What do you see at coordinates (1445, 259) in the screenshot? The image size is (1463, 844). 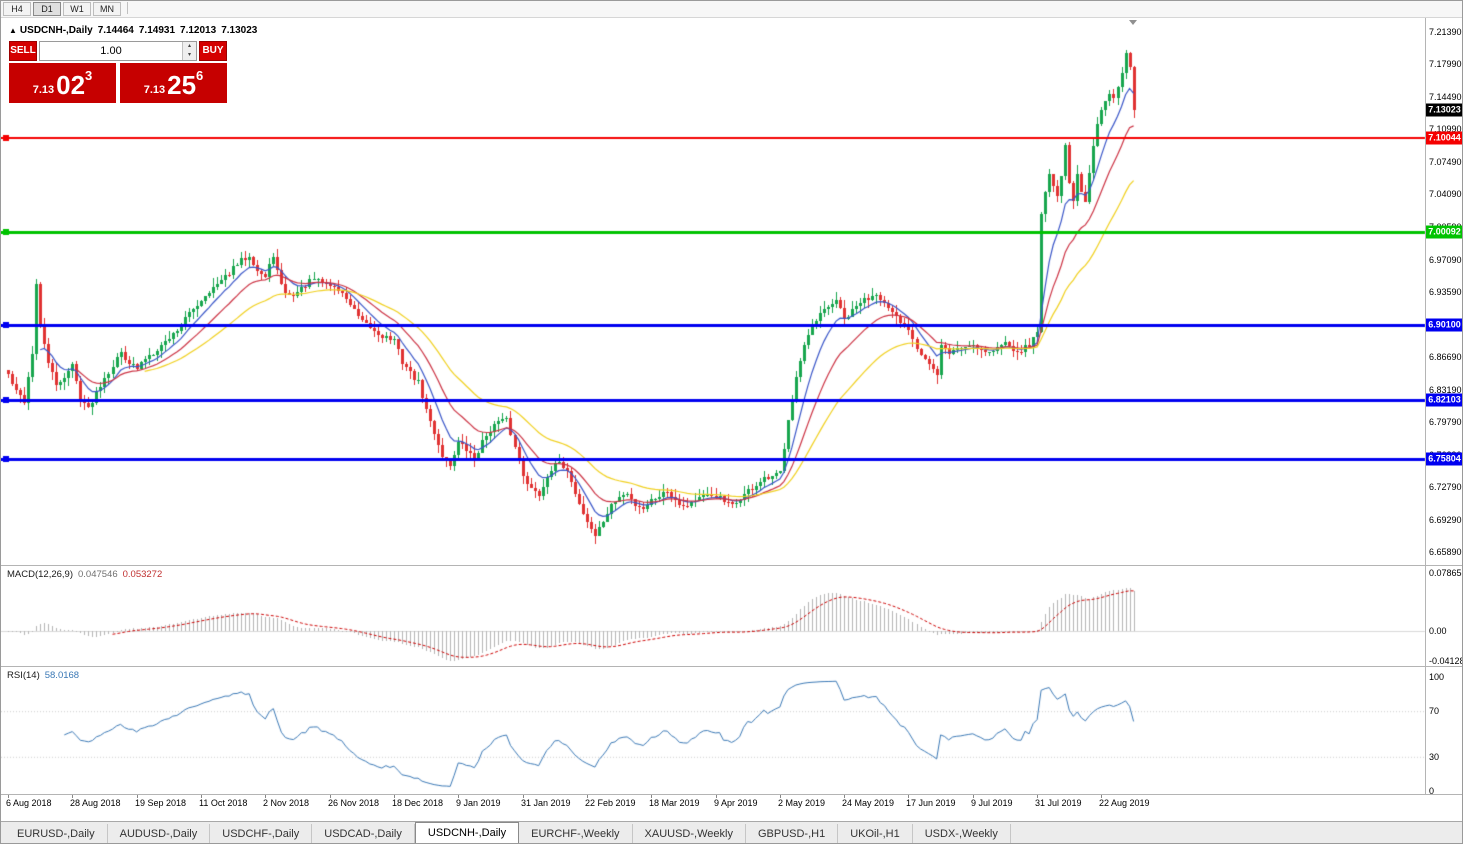 I see `price-axis-label: 6.97090` at bounding box center [1445, 259].